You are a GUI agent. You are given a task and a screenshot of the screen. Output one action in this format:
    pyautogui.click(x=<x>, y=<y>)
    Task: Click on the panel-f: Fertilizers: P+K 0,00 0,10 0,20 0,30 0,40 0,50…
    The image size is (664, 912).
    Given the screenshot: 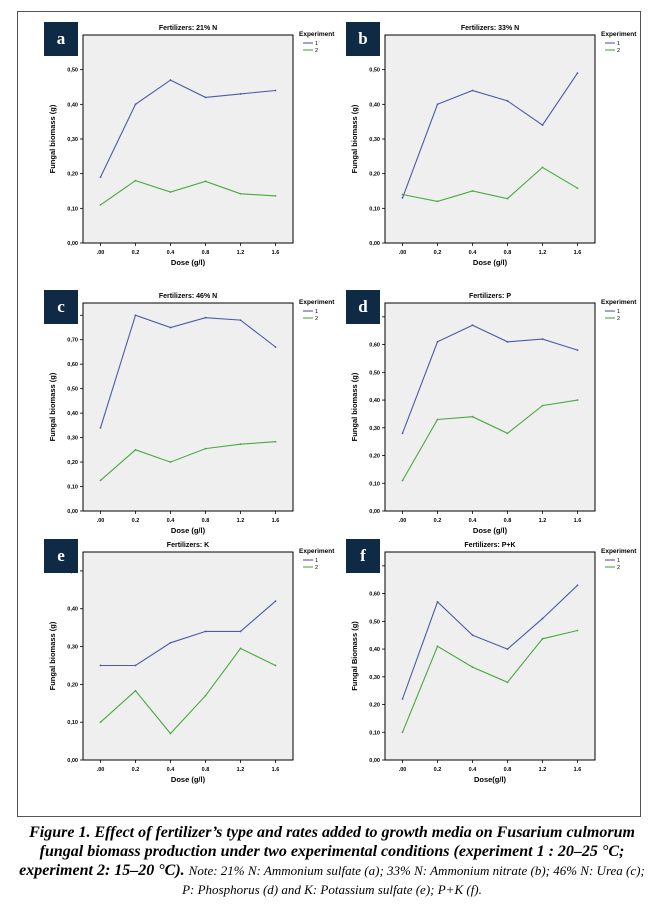 What is the action you would take?
    pyautogui.click(x=483, y=662)
    